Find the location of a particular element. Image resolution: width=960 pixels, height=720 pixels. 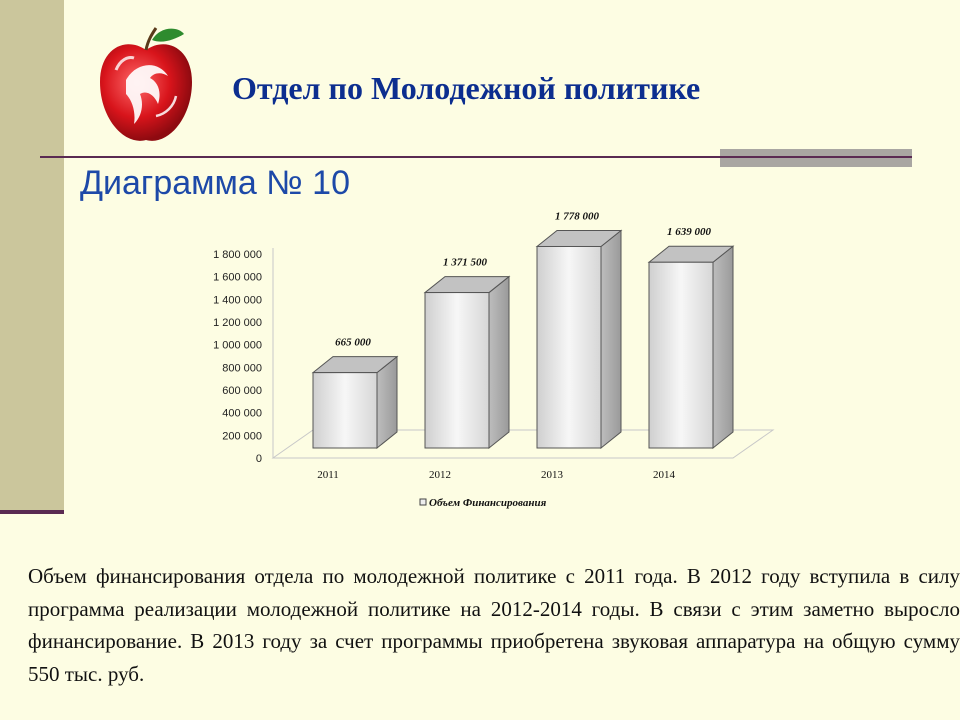

chart-floor is located at coordinates (523, 444).